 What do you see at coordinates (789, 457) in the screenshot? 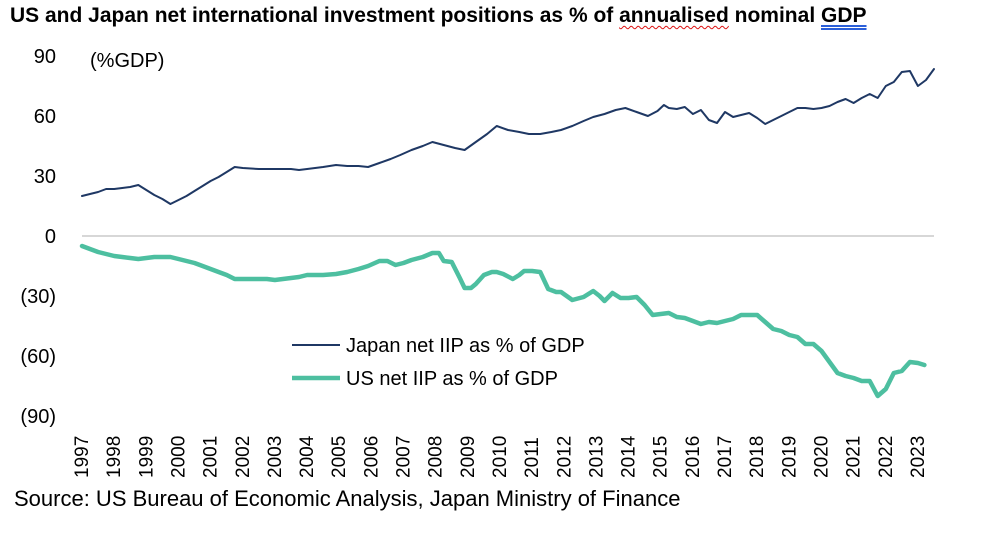
I see `x-tick-label: 2019` at bounding box center [789, 457].